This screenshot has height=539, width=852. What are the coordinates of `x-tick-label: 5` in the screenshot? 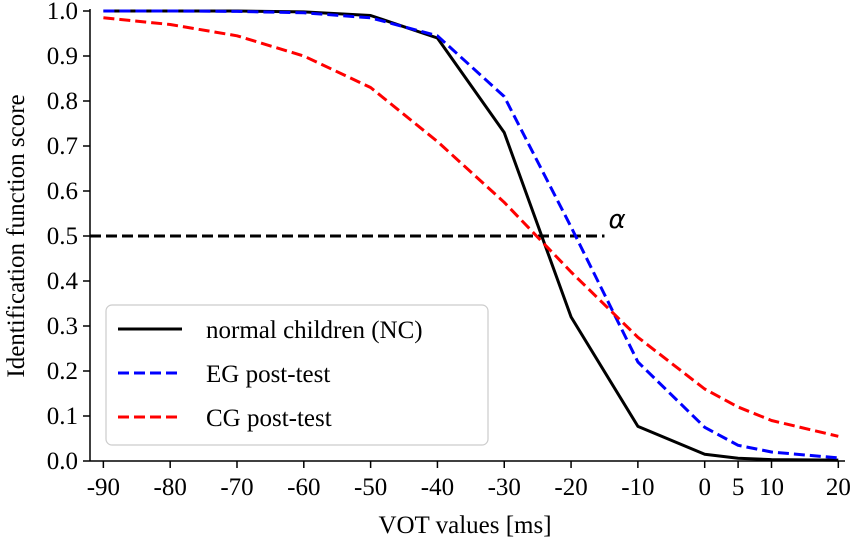 It's located at (738, 487).